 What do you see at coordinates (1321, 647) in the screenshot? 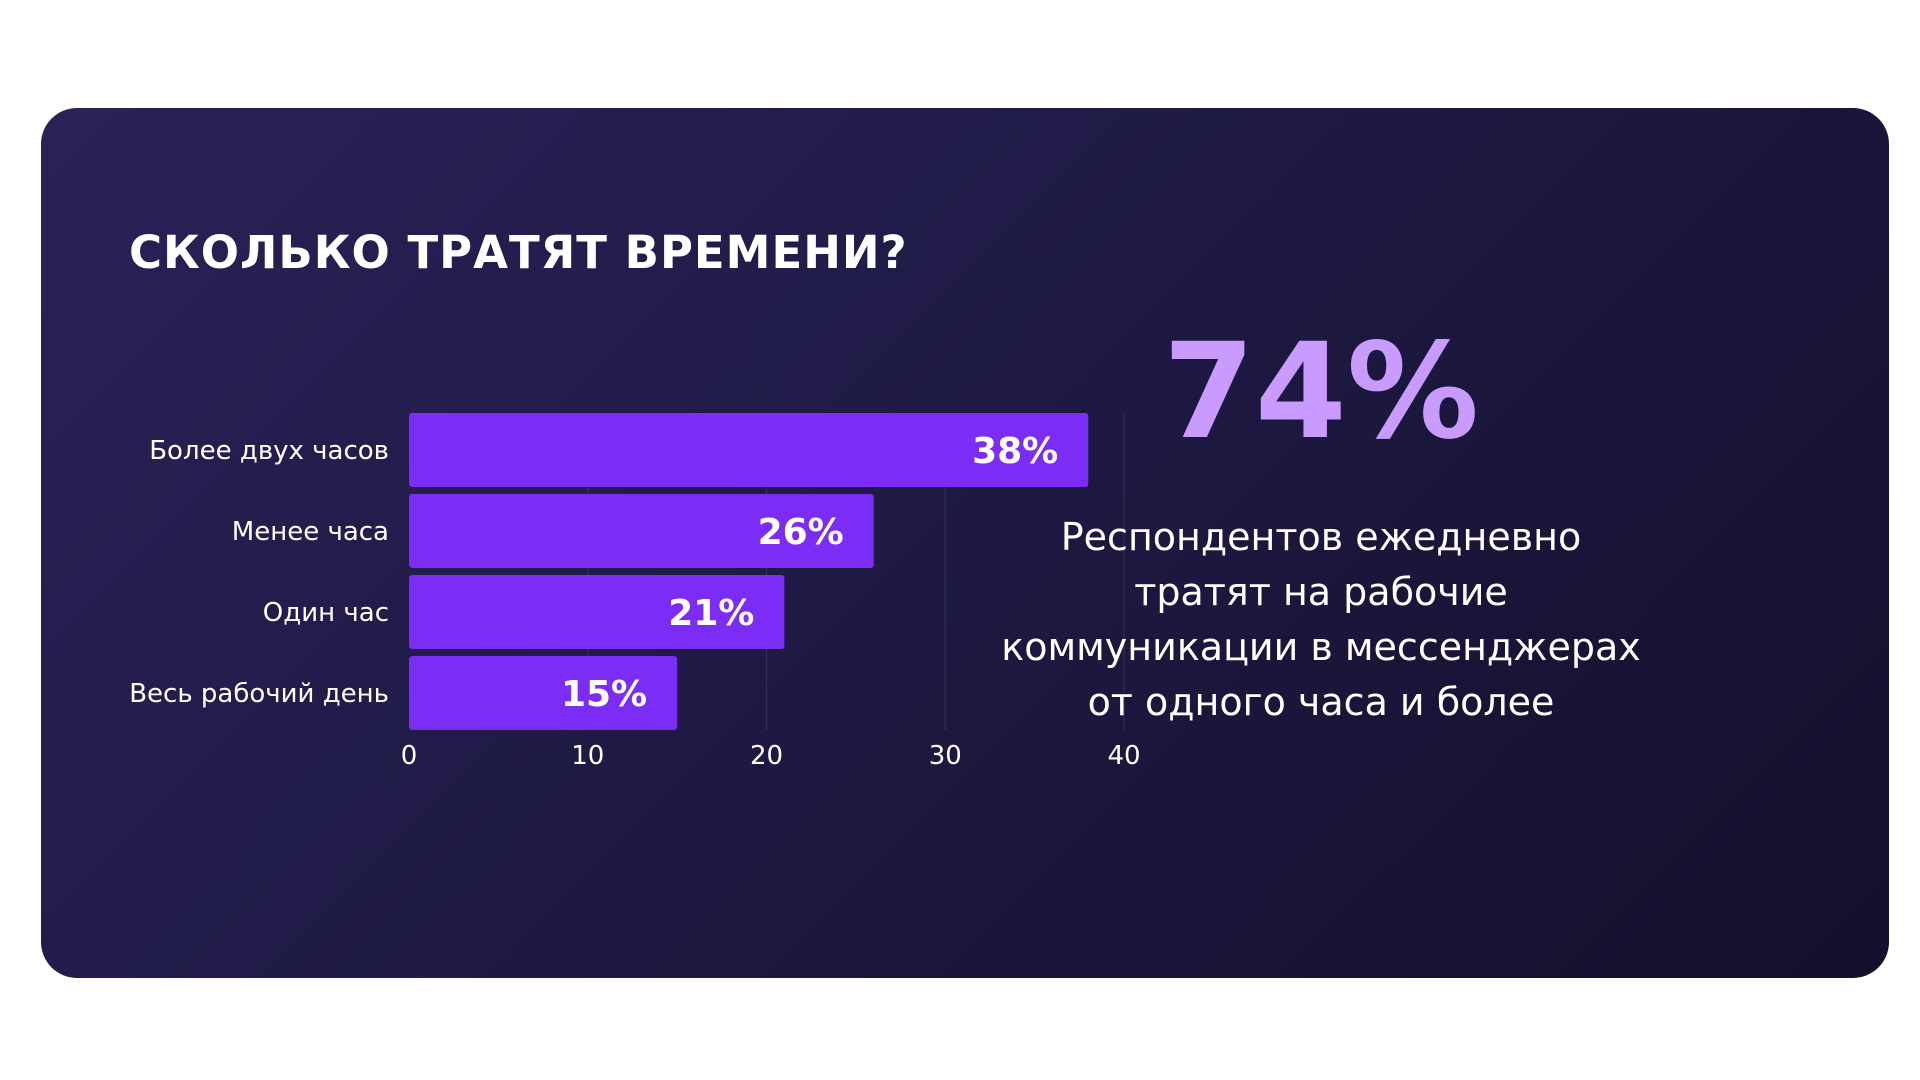
I see `stat-caption-line: коммуникации в мессенджерах` at bounding box center [1321, 647].